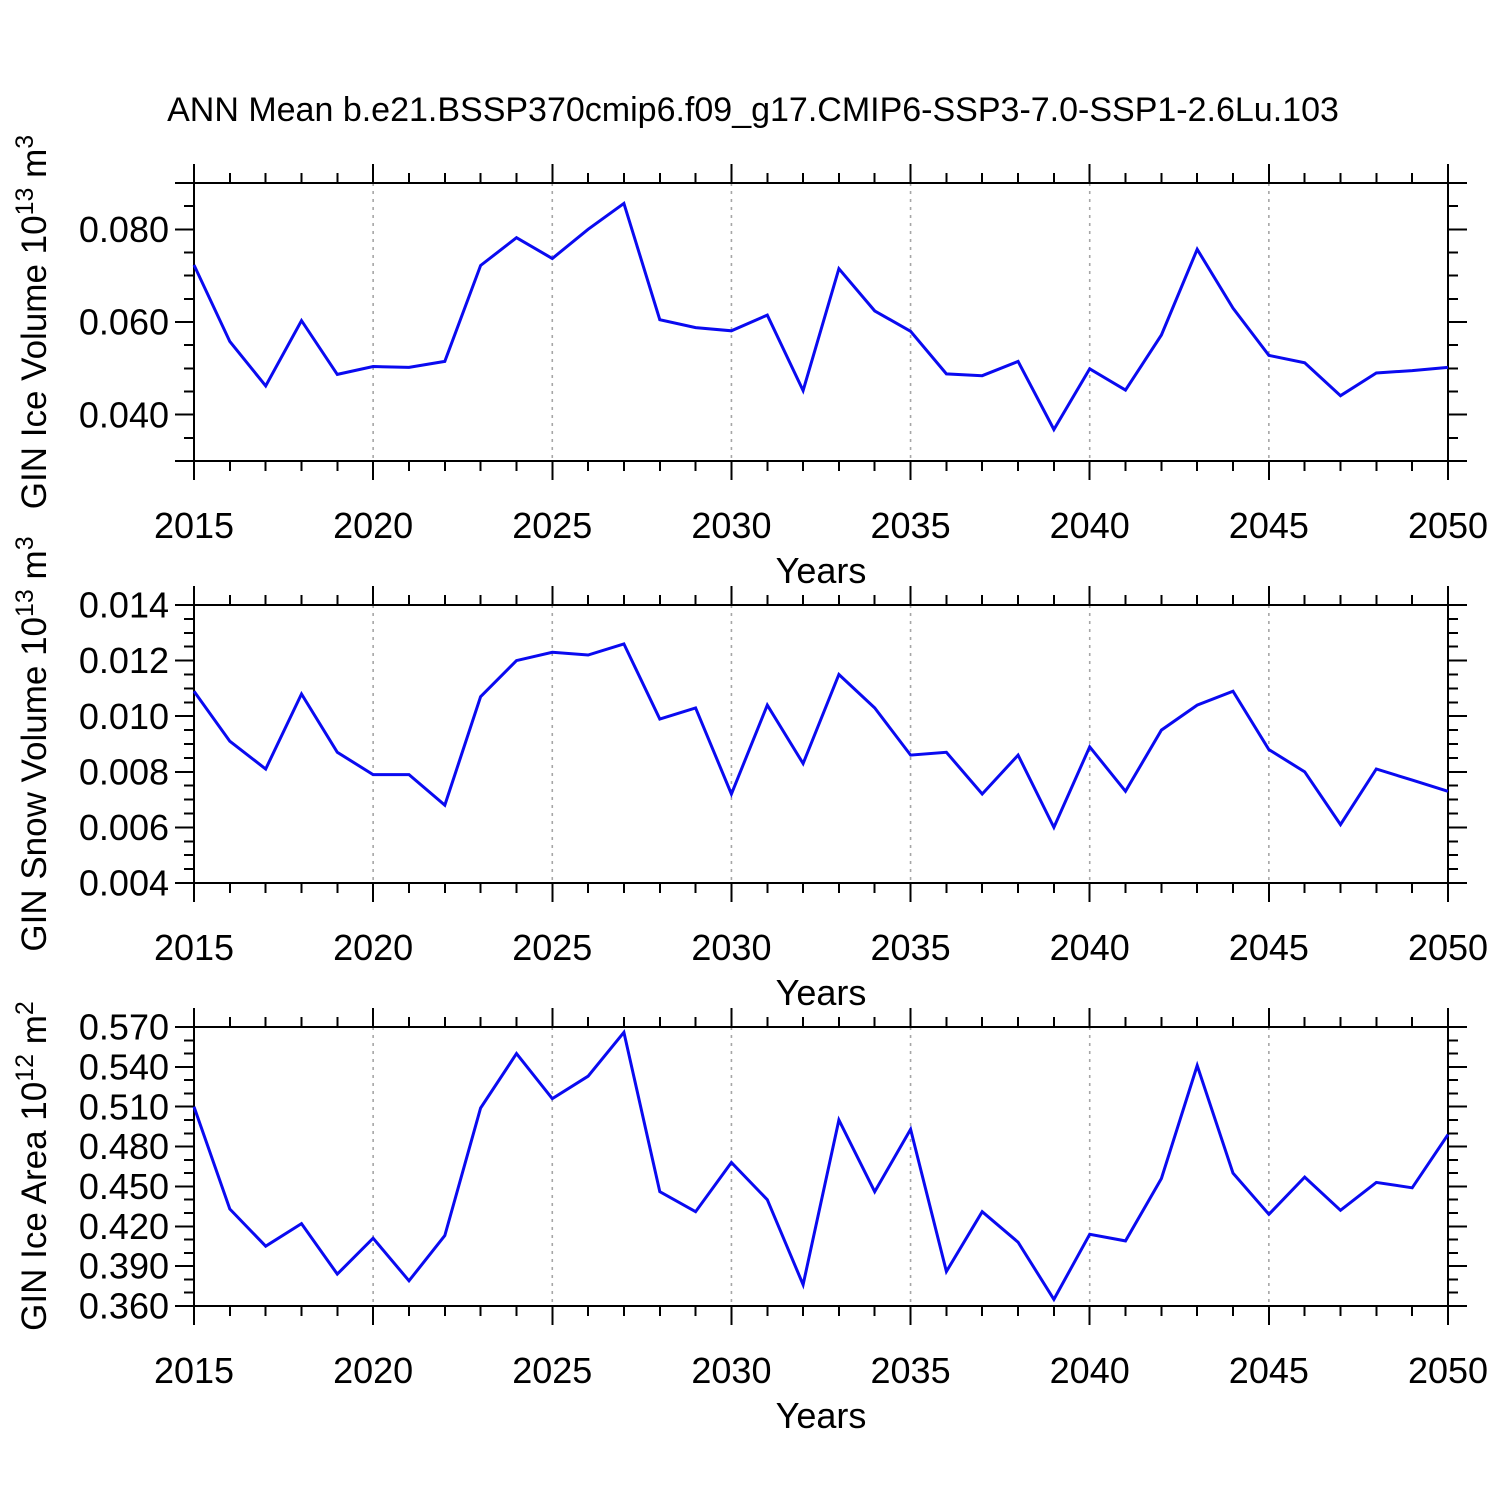  What do you see at coordinates (124, 322) in the screenshot?
I see `svg-text: 0.060` at bounding box center [124, 322].